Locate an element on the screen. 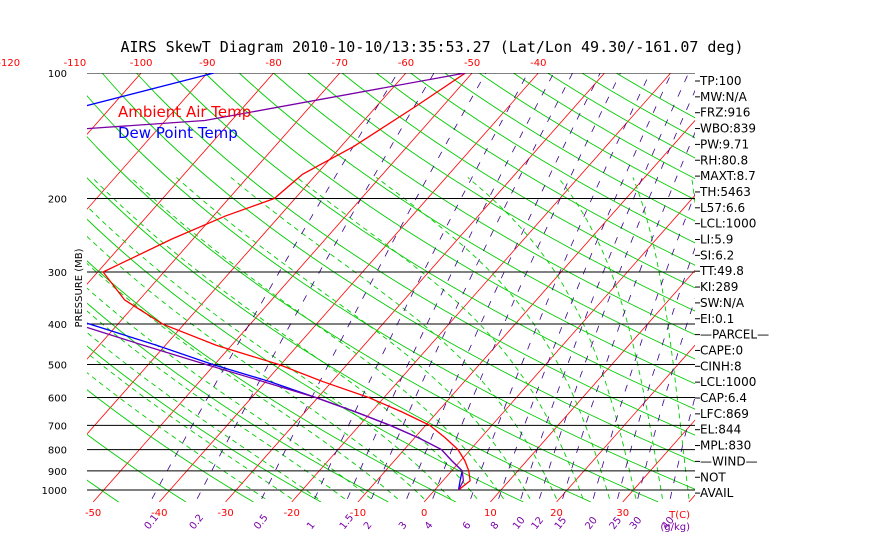 The image size is (870, 560). mixing-ratio-label: 8 is located at coordinates (495, 526).